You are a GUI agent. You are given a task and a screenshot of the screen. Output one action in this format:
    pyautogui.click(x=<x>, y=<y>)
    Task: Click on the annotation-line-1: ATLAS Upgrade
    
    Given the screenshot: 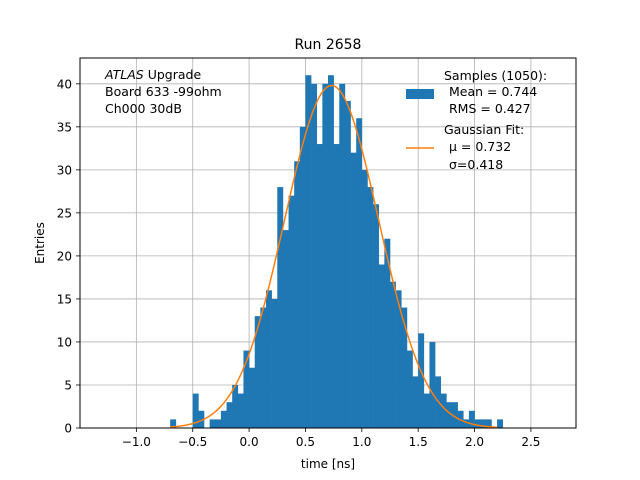 What is the action you would take?
    pyautogui.click(x=152, y=74)
    